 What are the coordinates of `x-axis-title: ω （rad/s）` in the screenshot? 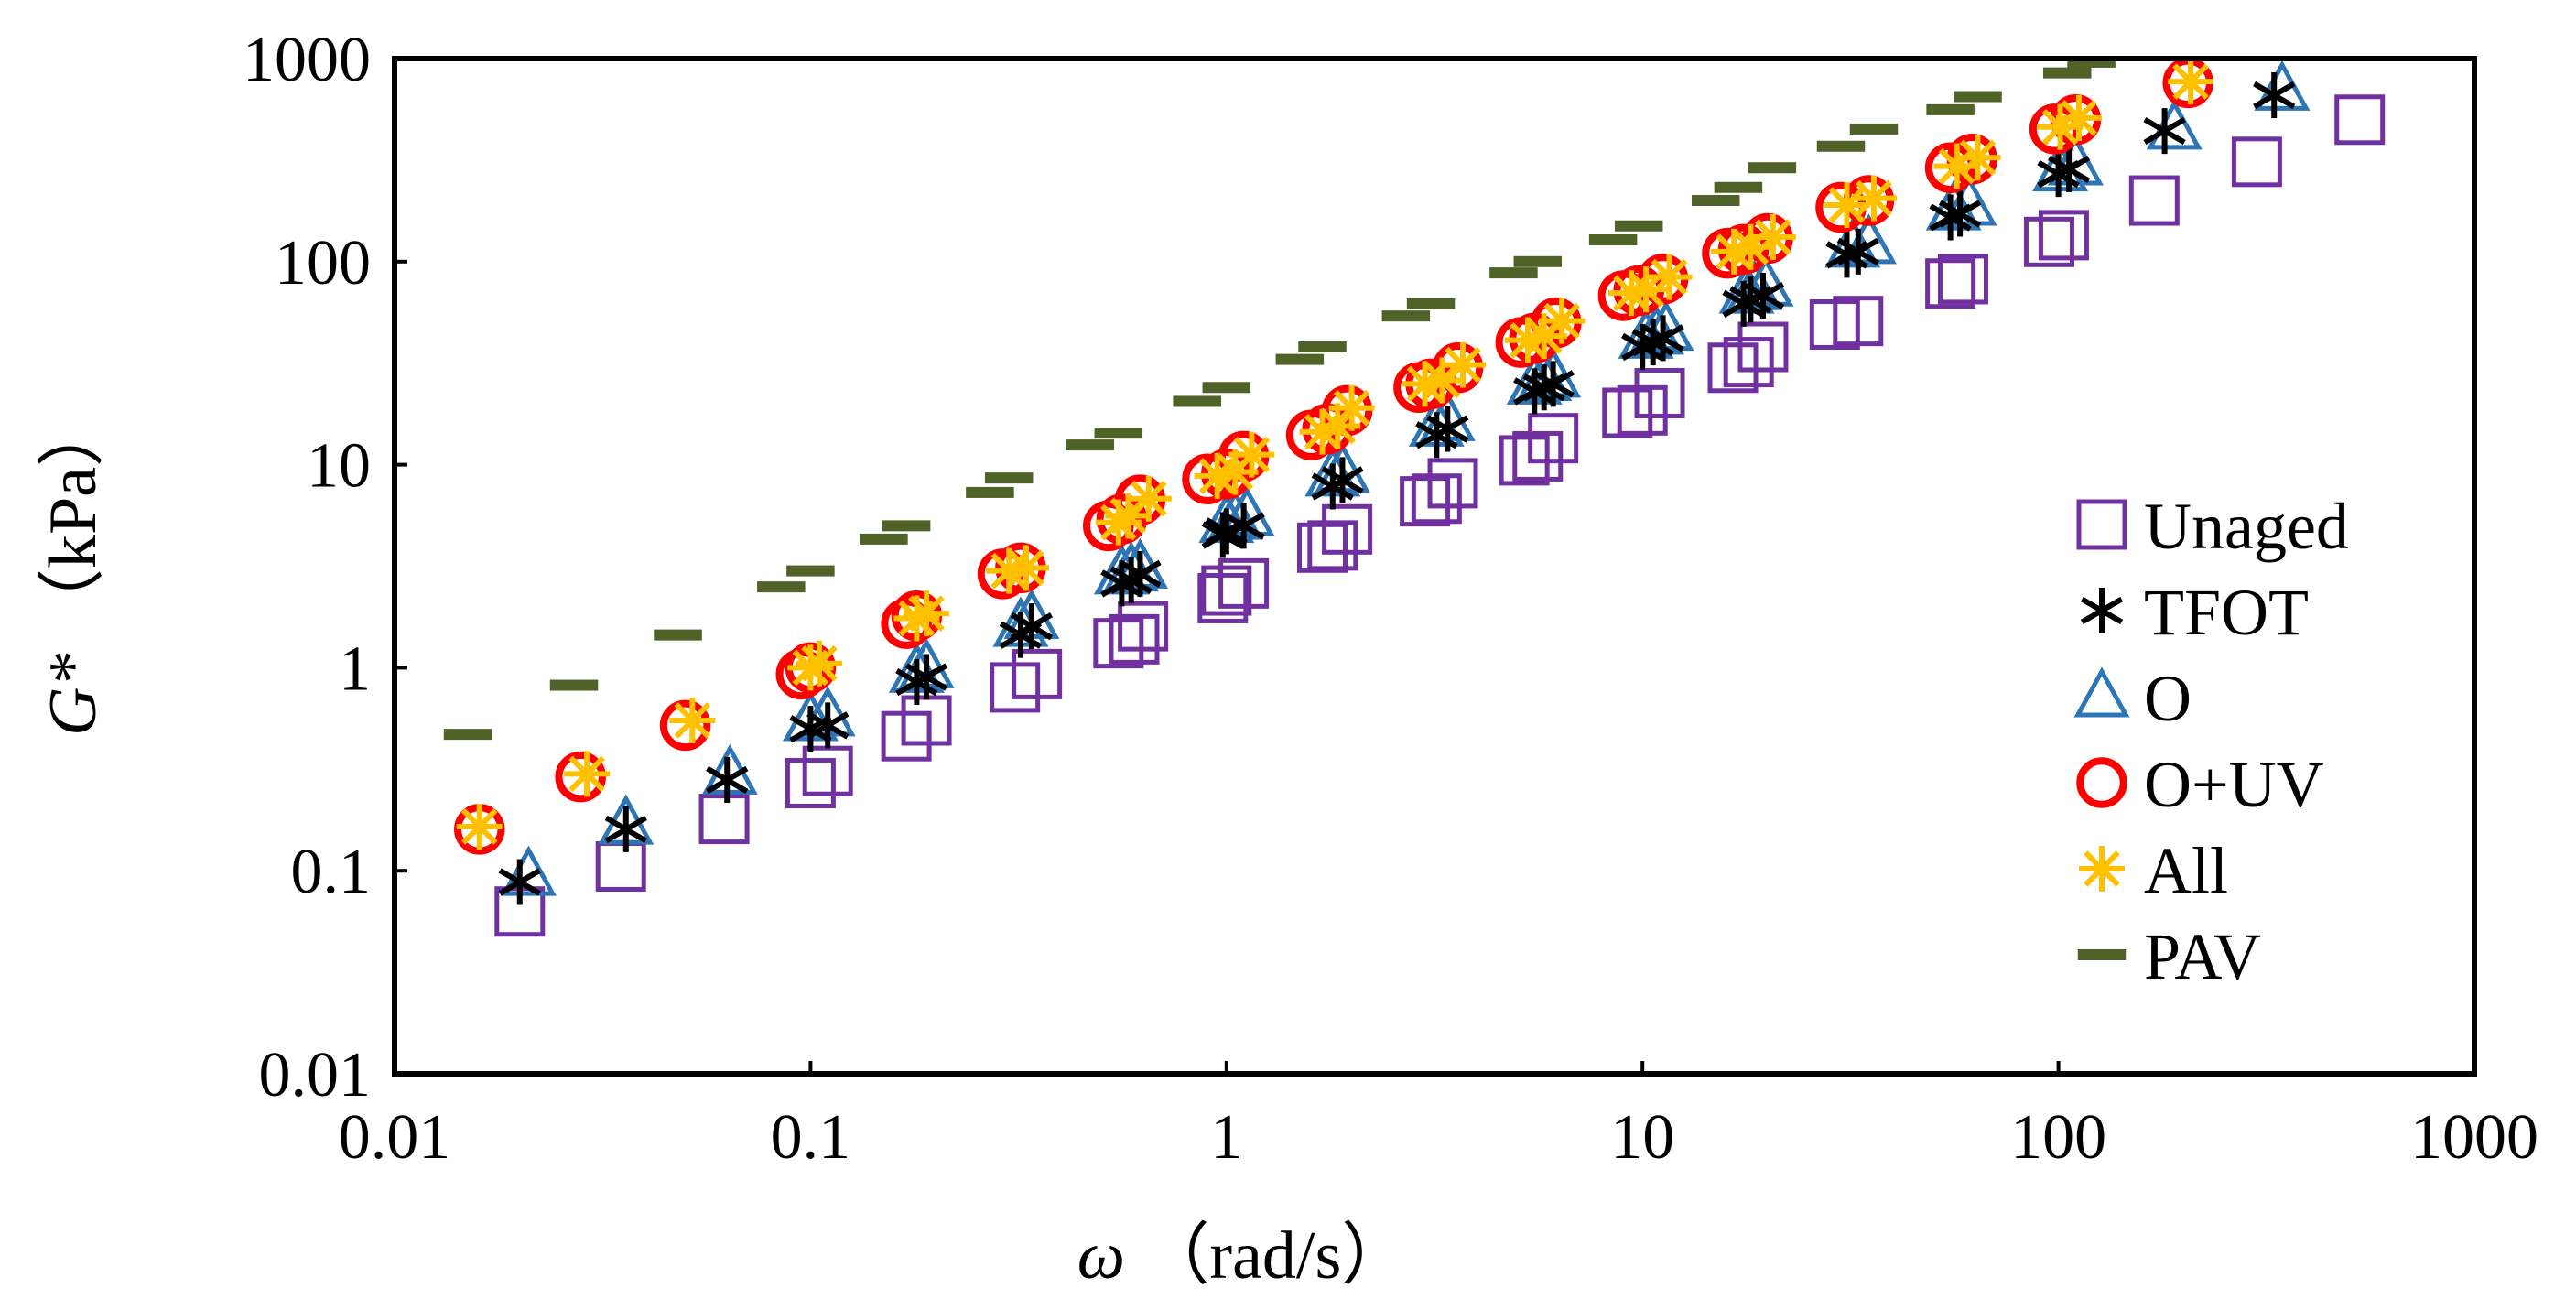 It's located at (1243, 1256).